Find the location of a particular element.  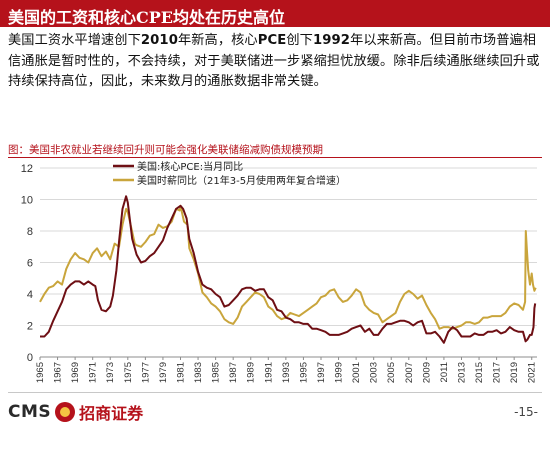

body-text-run: 1992 is located at coordinates (331, 40).